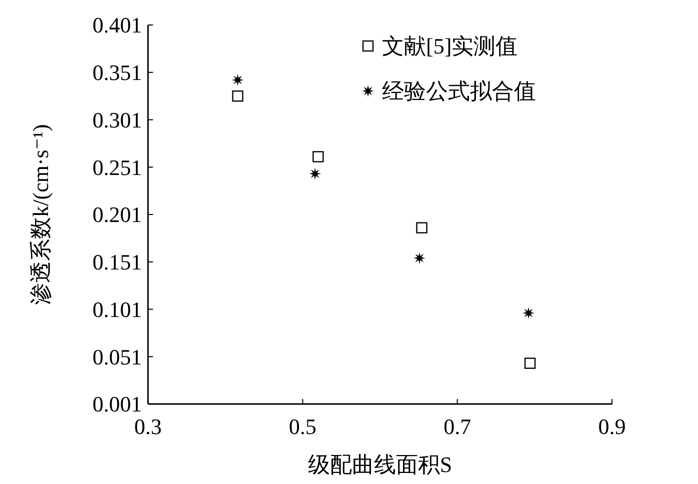 The height and width of the screenshot is (484, 698). I want to click on y-tick-label: 0.301, so click(117, 119).